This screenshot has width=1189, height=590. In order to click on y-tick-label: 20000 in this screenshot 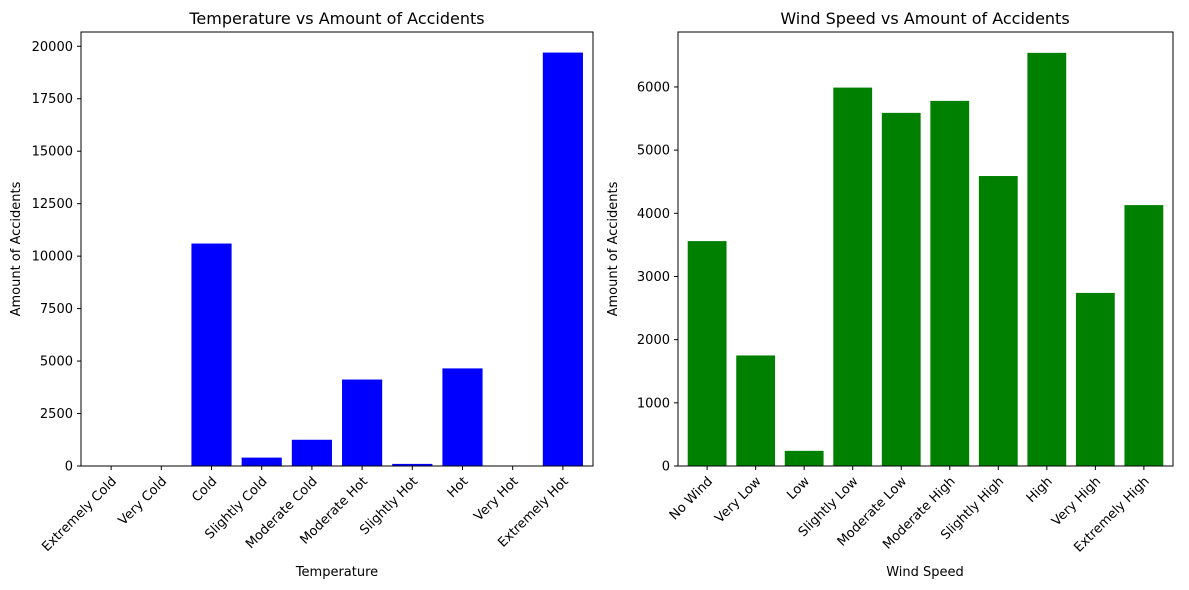, I will do `click(52, 47)`.